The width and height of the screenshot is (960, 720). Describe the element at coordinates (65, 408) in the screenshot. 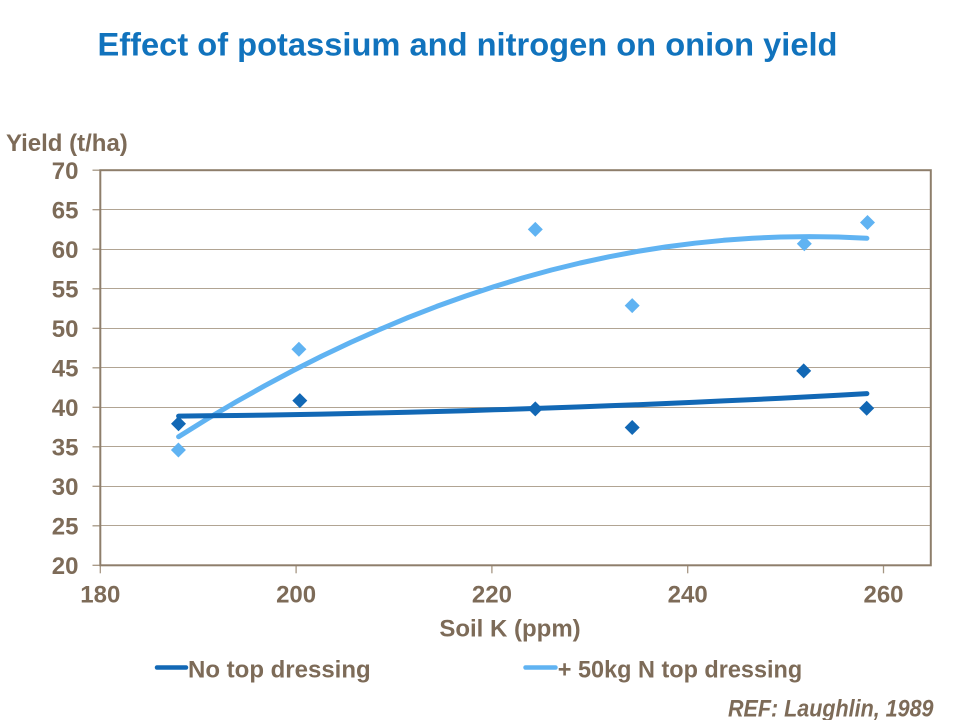

I see `svg-text: 40` at that location.